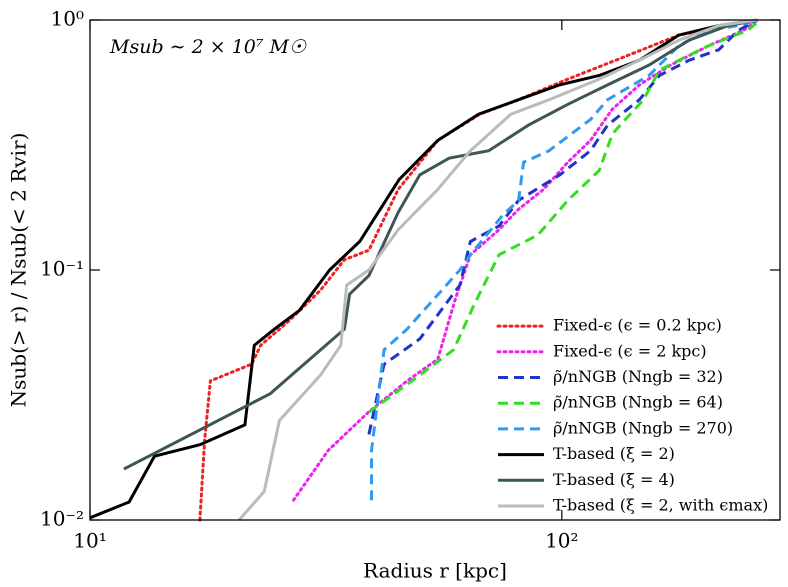  I want to click on y-tick-label: 10⁻², so click(62, 519).